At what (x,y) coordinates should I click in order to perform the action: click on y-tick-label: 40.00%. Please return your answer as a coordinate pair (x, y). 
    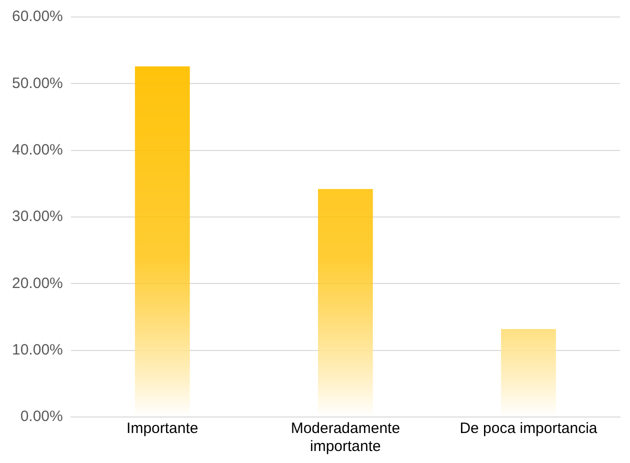
    Looking at the image, I should click on (37, 149).